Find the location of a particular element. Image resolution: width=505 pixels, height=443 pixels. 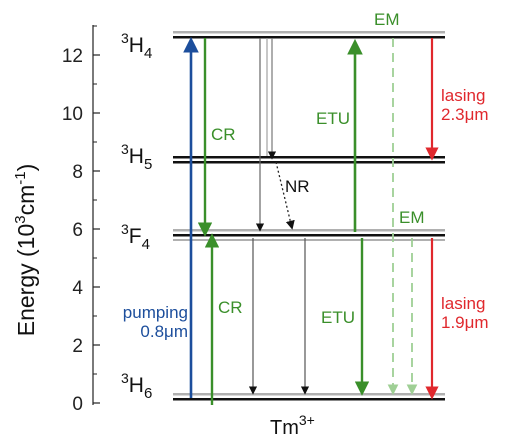

y-axis-title-mid: cm is located at coordinates (26, 200).